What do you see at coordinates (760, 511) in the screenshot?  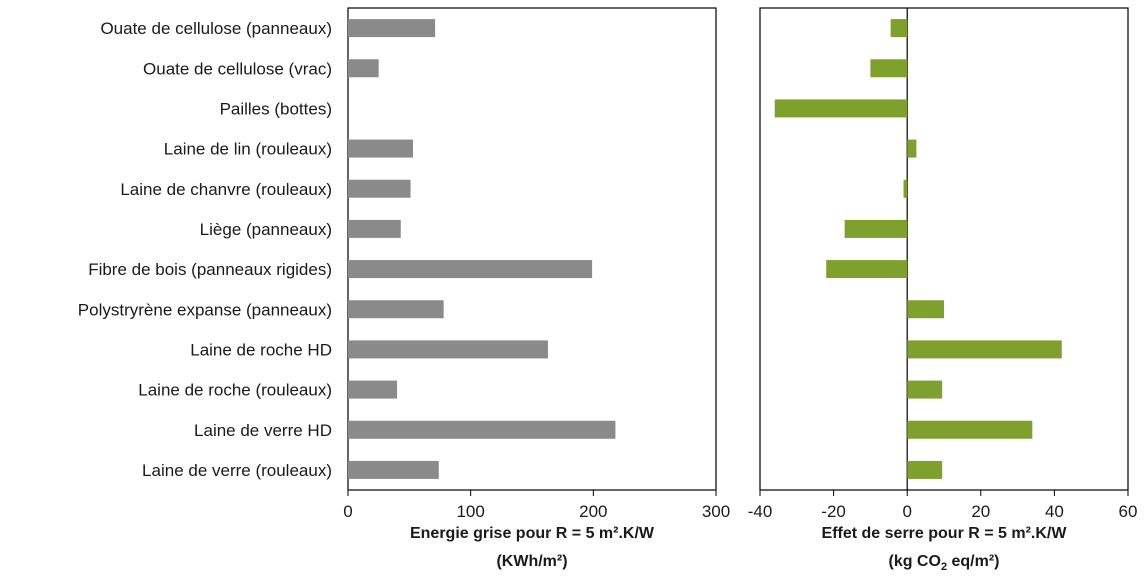 I see `x-tick-label: -40` at bounding box center [760, 511].